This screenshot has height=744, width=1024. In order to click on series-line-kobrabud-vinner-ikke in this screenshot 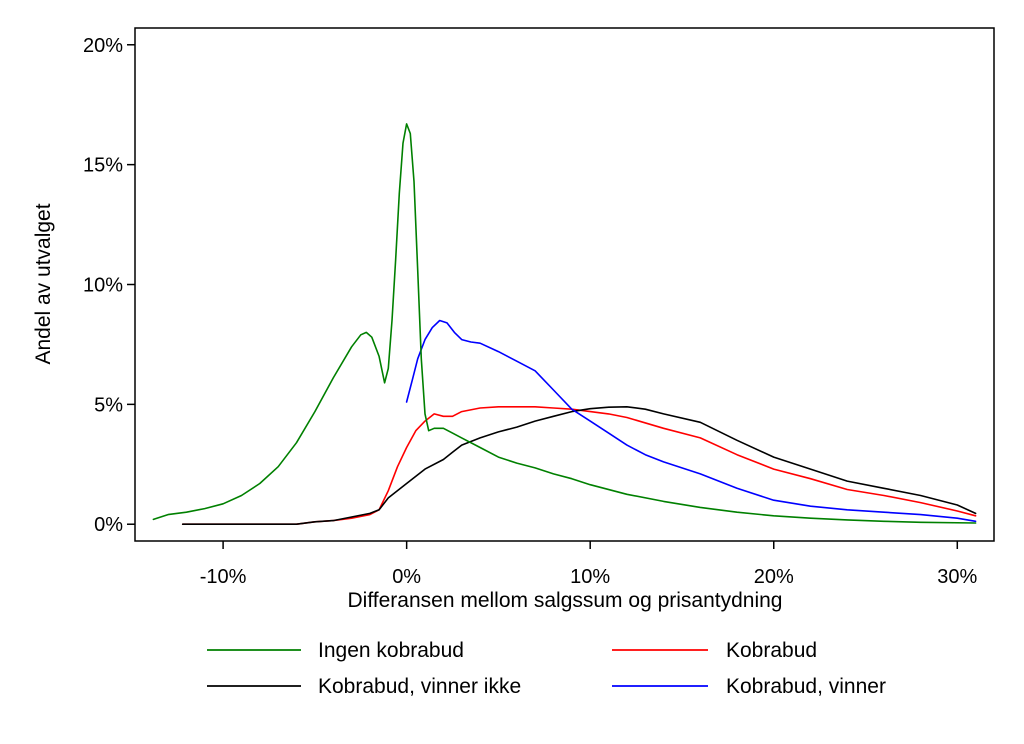, I will do `click(579, 465)`.